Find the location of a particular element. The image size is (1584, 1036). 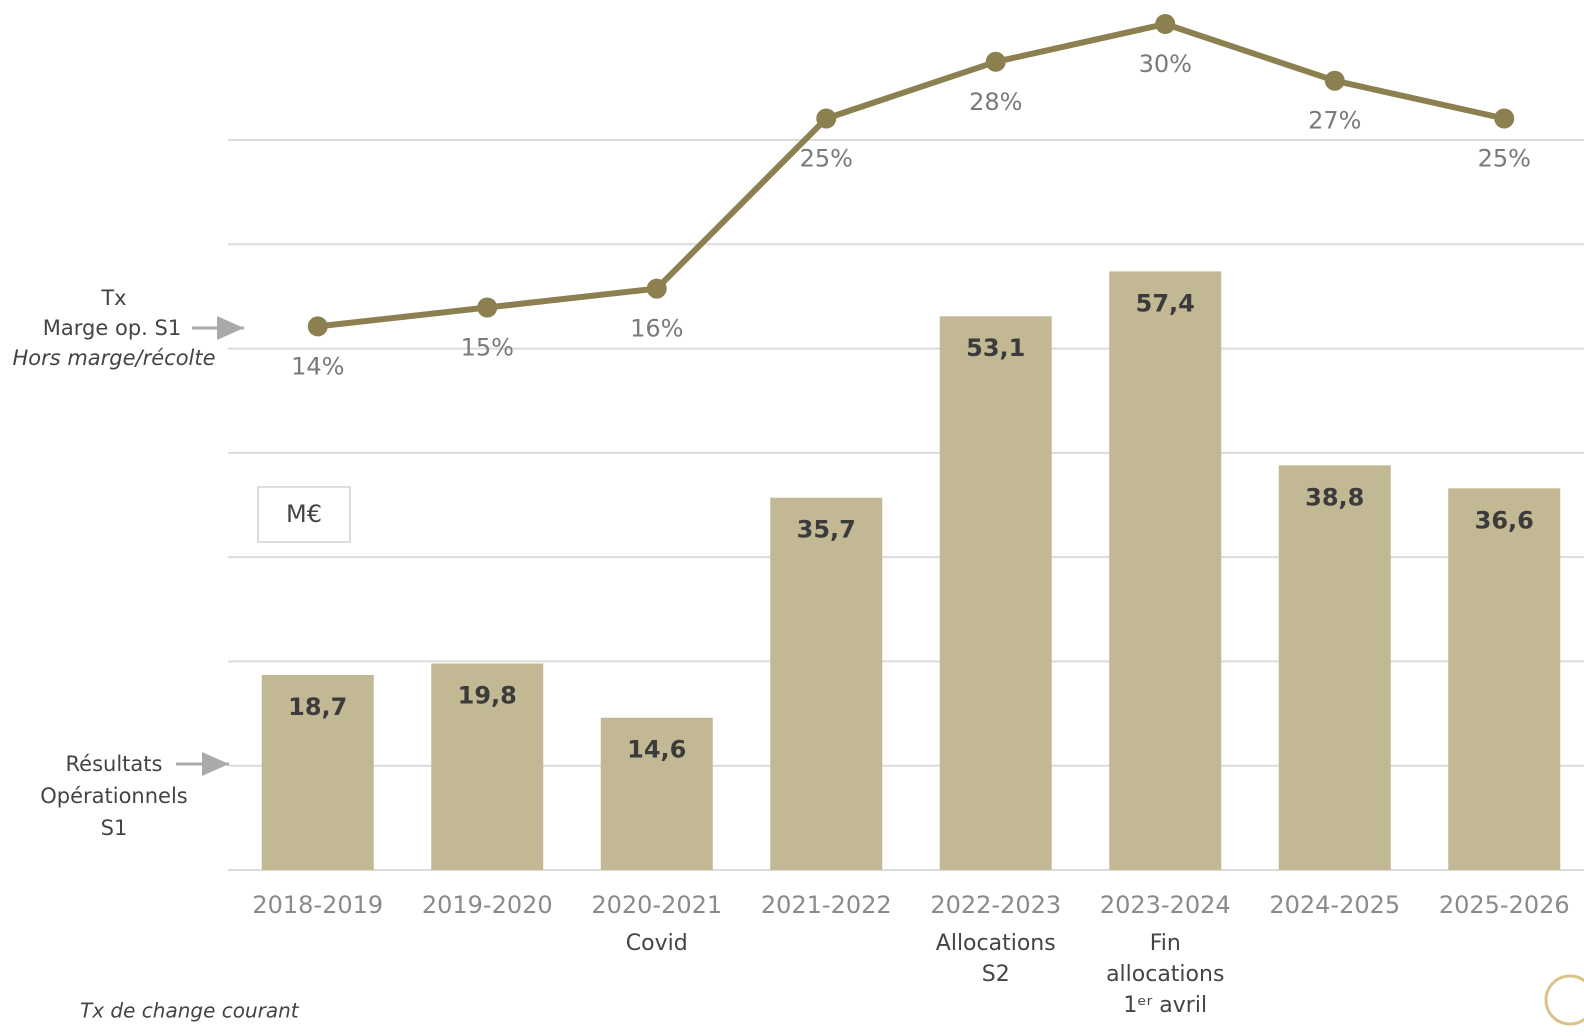

category-note: allocations is located at coordinates (1165, 974).